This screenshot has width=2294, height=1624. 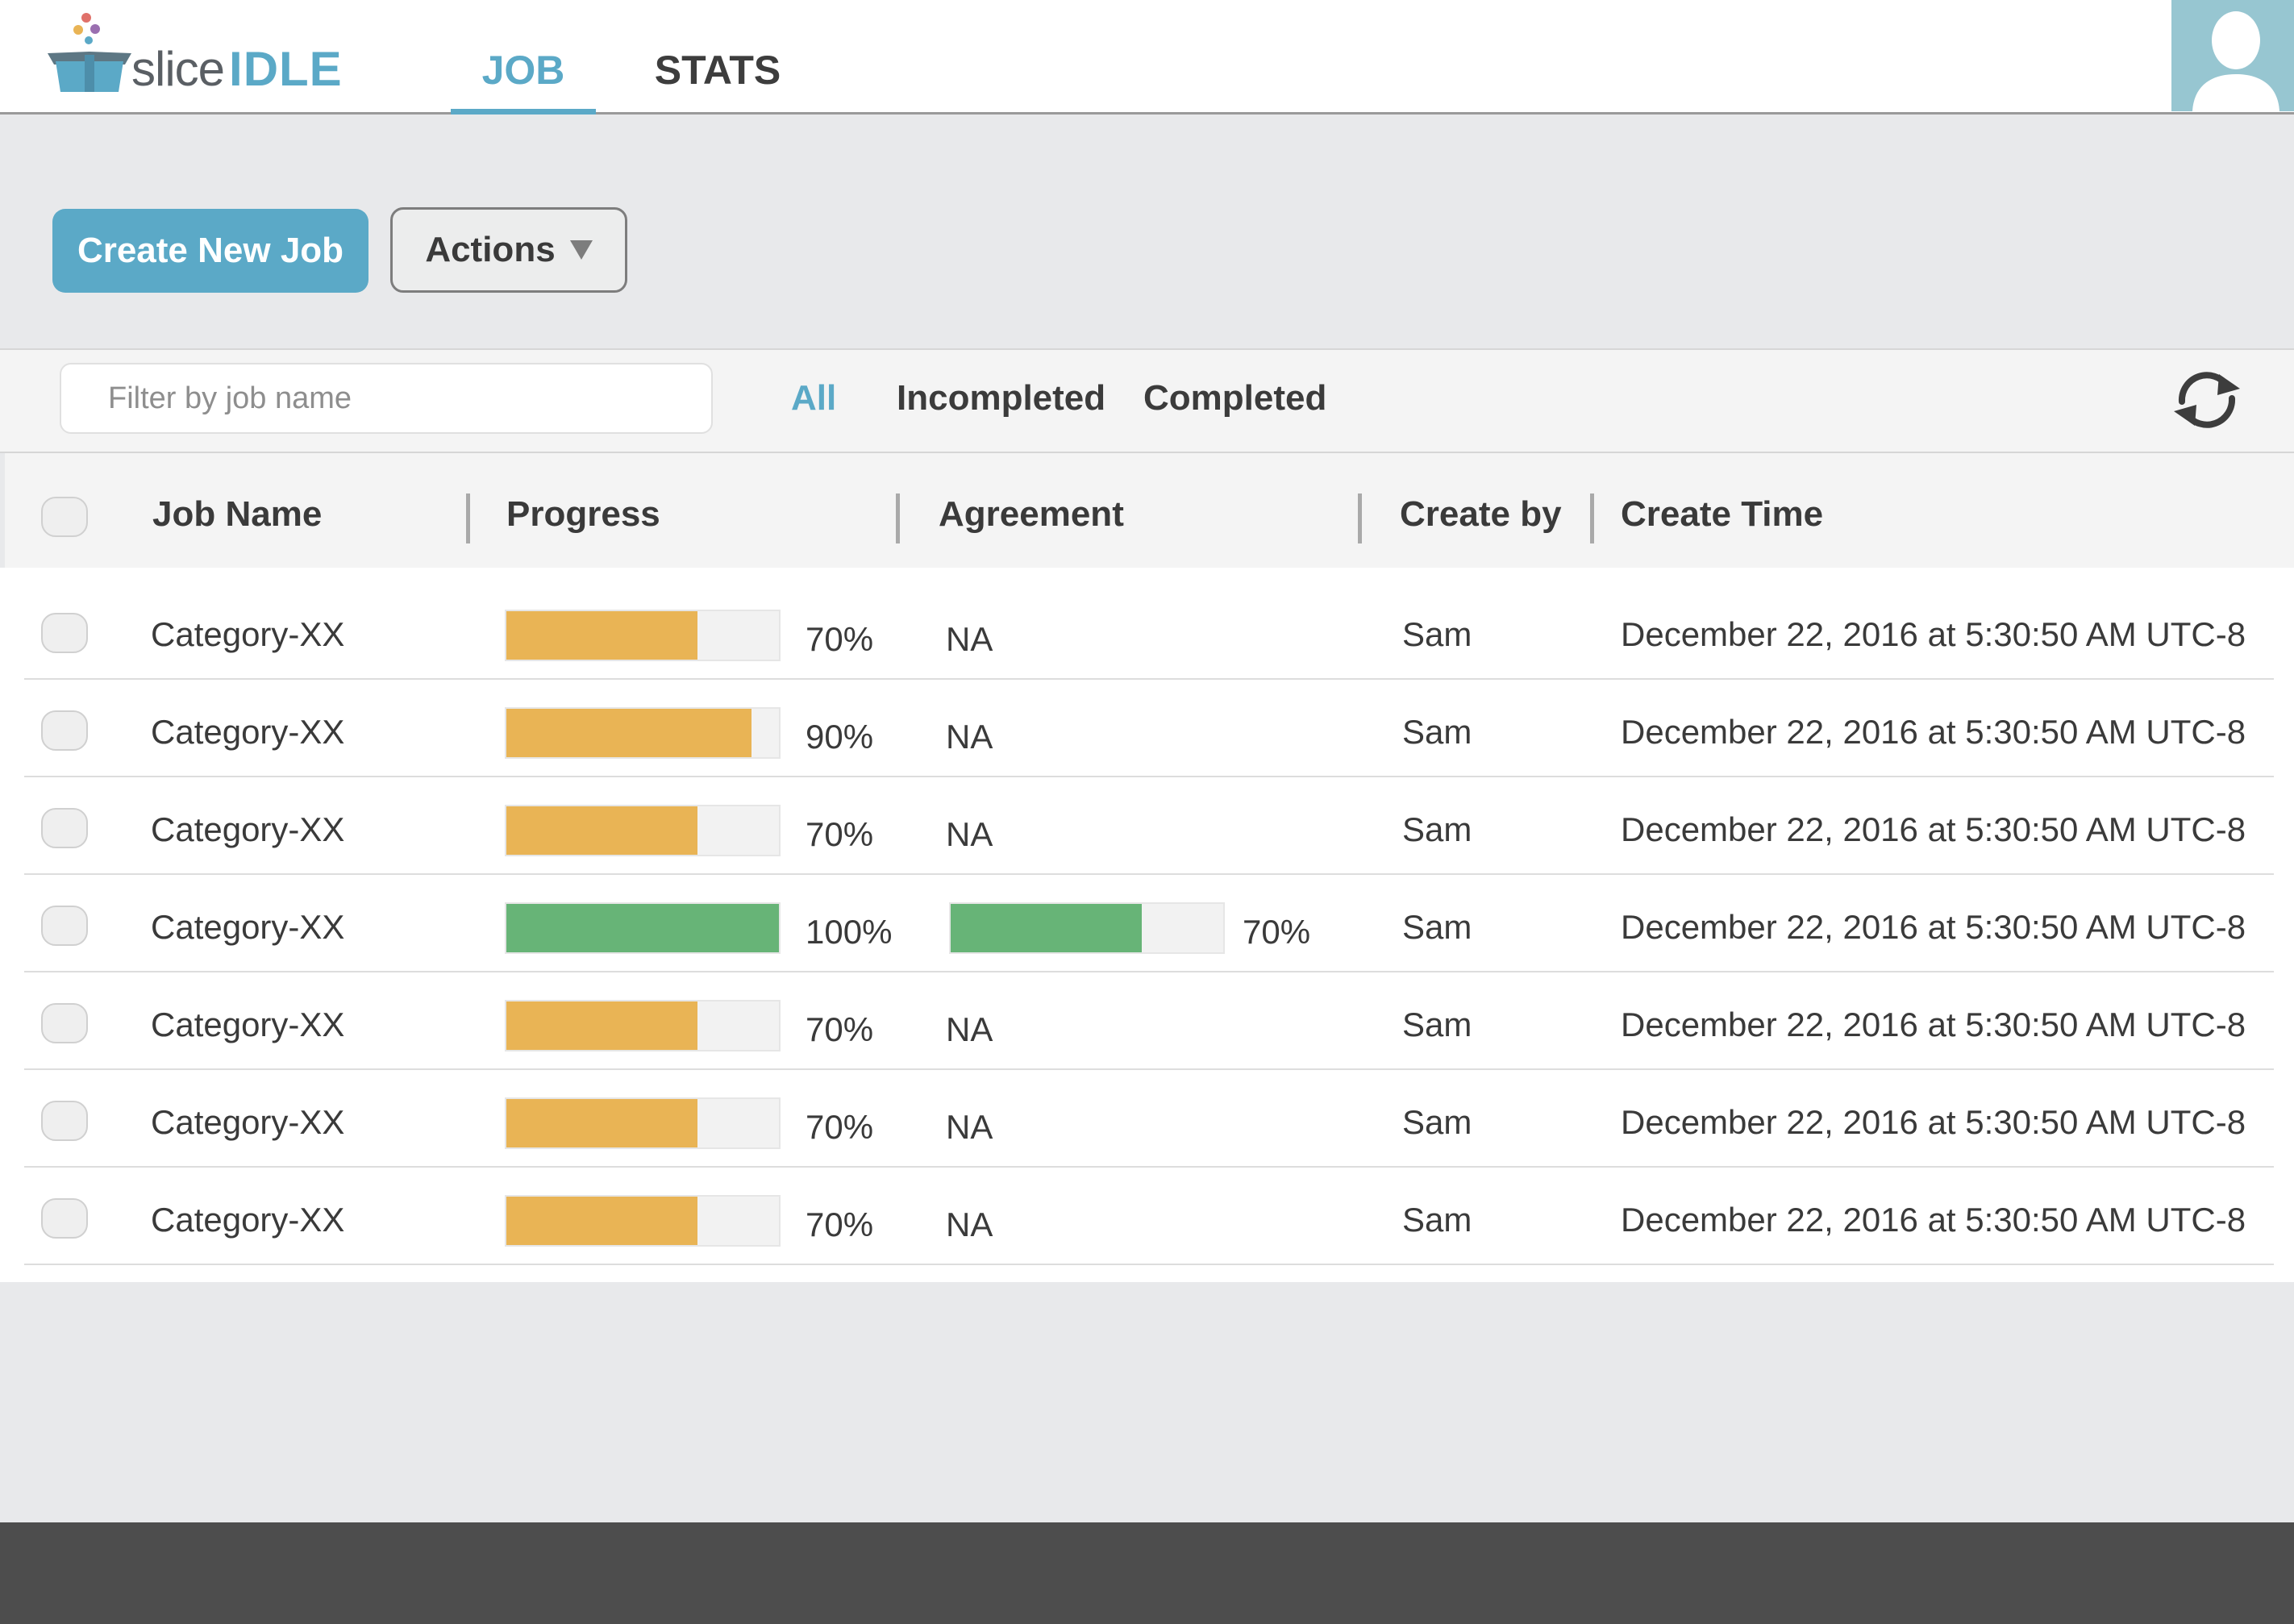 I want to click on filter-bar: All Incompleted Completed, so click(x=1147, y=400).